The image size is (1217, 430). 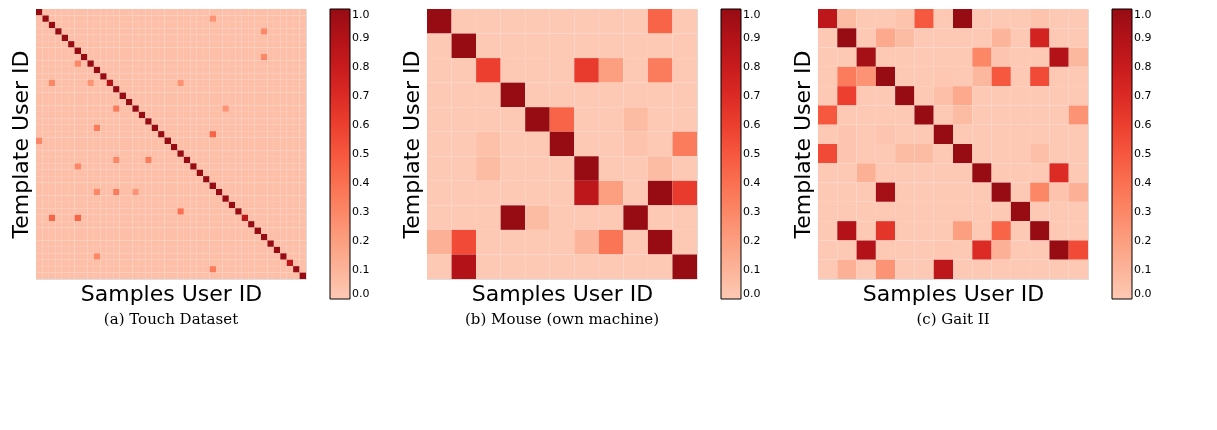 I want to click on text: (b) Mouse (own machine), so click(x=562, y=319).